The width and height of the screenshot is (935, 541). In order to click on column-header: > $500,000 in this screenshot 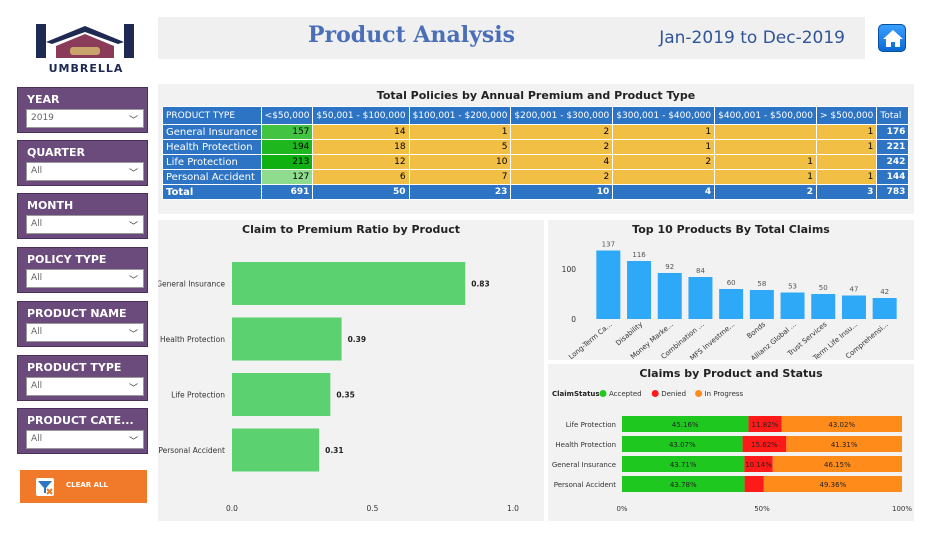, I will do `click(846, 115)`.